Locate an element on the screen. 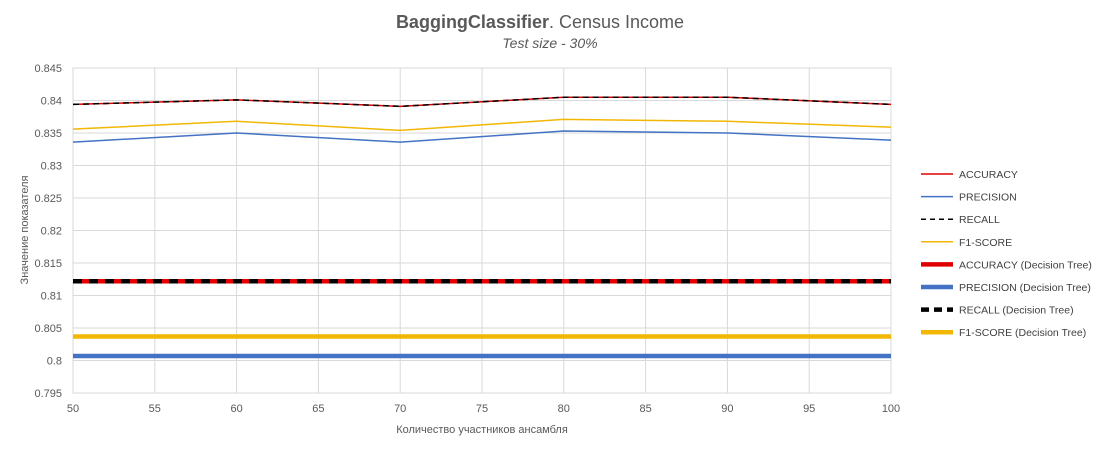 This screenshot has width=1101, height=450. chart-title-rest: . Census Income is located at coordinates (616, 22).